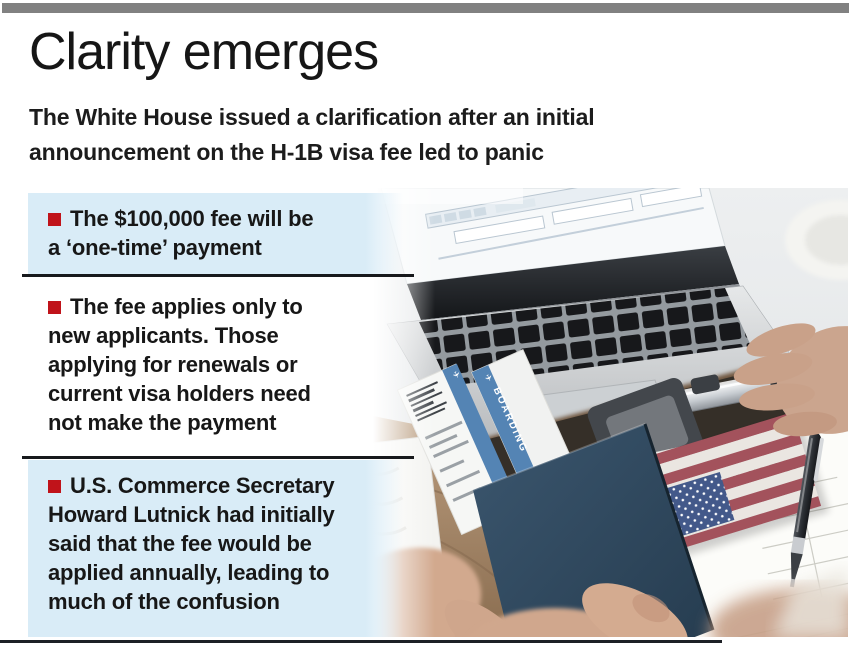 The image size is (851, 650). What do you see at coordinates (593, 530) in the screenshot?
I see `passport` at bounding box center [593, 530].